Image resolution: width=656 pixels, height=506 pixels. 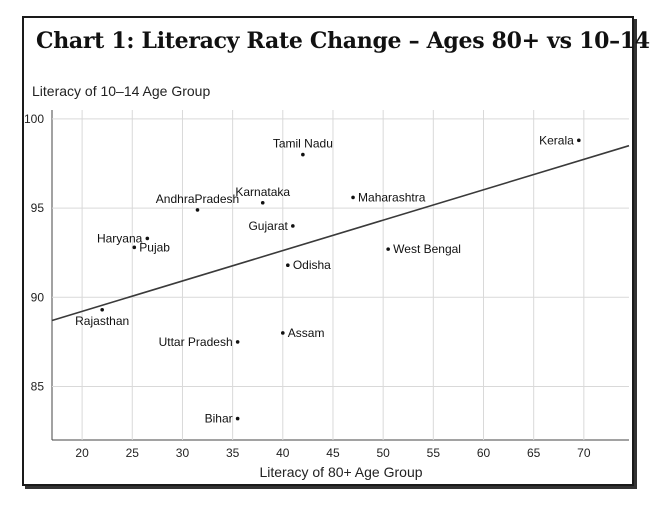 I want to click on x-tick-label: 20, so click(x=82, y=453).